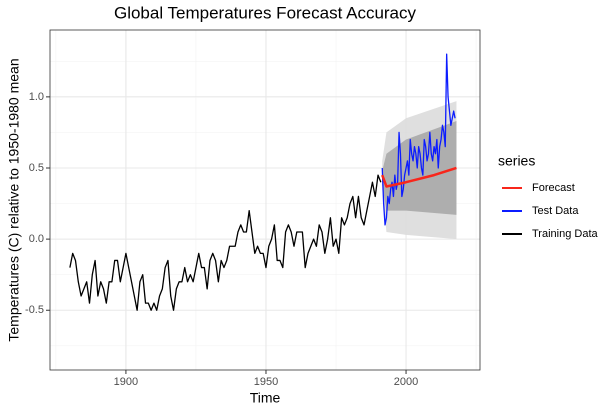  I want to click on y-tick-label: 0.5, so click(36, 168).